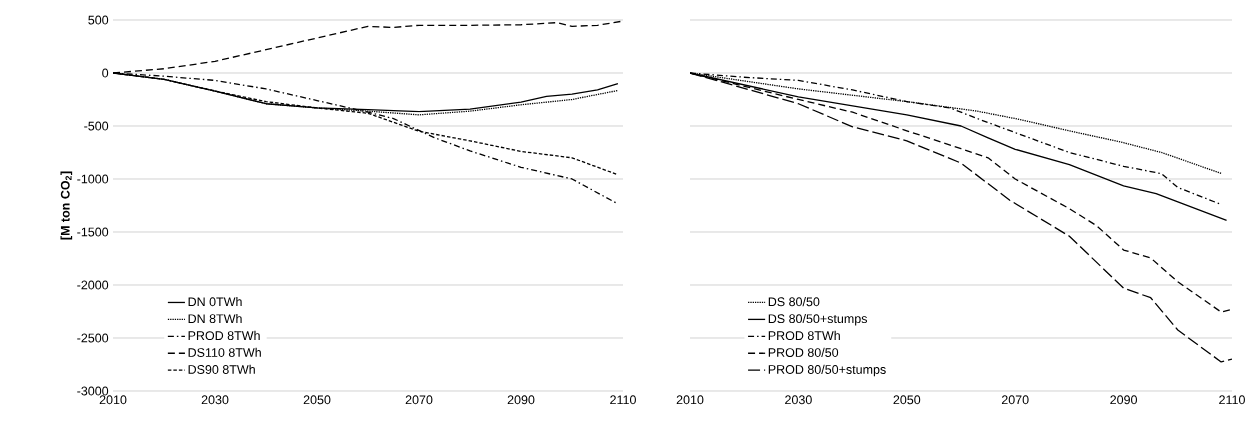  I want to click on y-tick-label: -2000, so click(93, 285).